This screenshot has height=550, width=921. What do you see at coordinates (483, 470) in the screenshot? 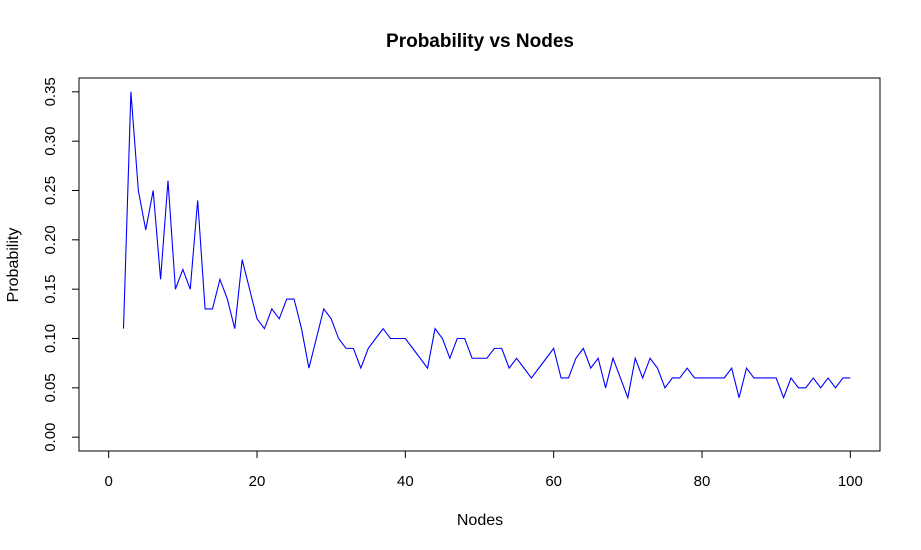
I see `x-axis: 0 20 40 60 80 100` at bounding box center [483, 470].